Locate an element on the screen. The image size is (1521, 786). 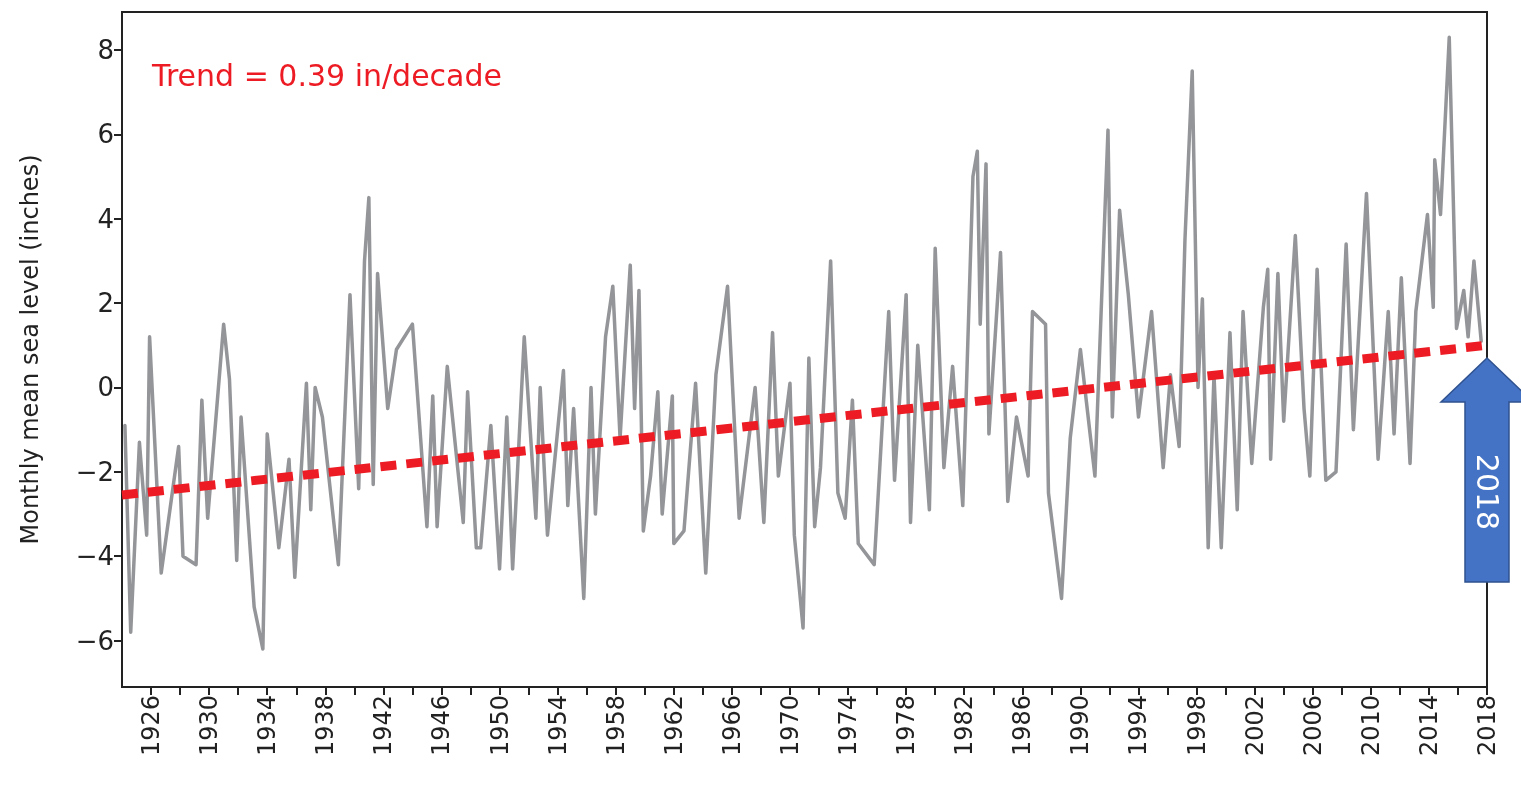
x-tick-label: 2006 is located at coordinates (1312, 726).